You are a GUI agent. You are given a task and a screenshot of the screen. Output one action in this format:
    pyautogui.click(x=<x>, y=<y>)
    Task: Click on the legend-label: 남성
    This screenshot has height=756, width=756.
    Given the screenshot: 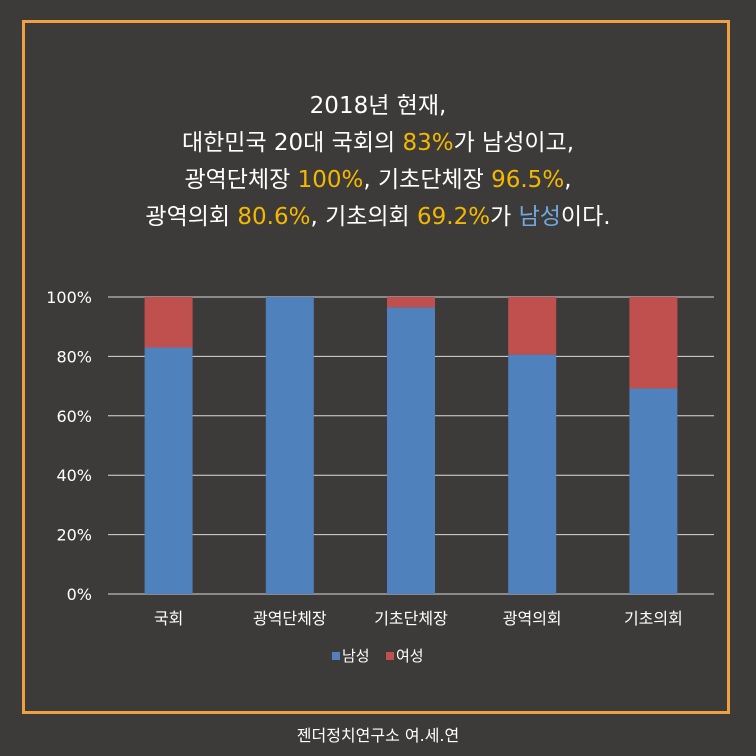 What is the action you would take?
    pyautogui.click(x=356, y=656)
    